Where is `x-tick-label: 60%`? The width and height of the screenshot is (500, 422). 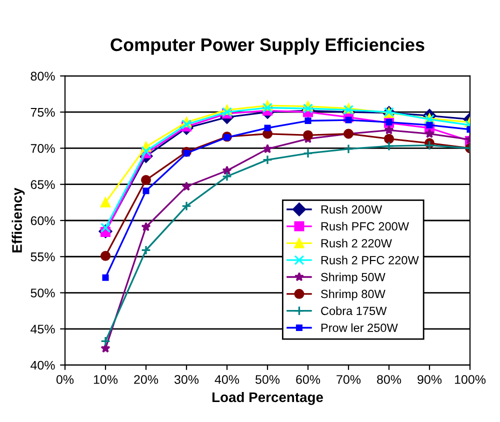
x-tick-label: 60% is located at coordinates (308, 379).